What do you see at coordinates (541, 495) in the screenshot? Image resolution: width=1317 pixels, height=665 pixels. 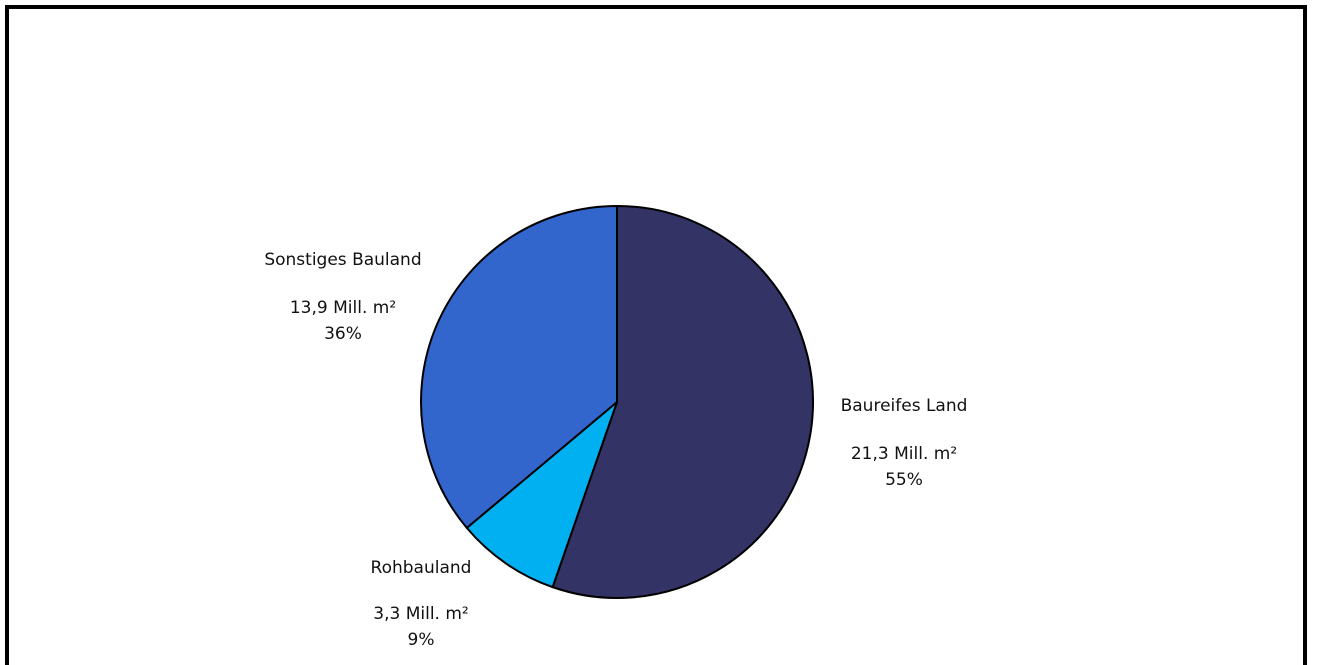 I see `pie-slice-rohbauland` at bounding box center [541, 495].